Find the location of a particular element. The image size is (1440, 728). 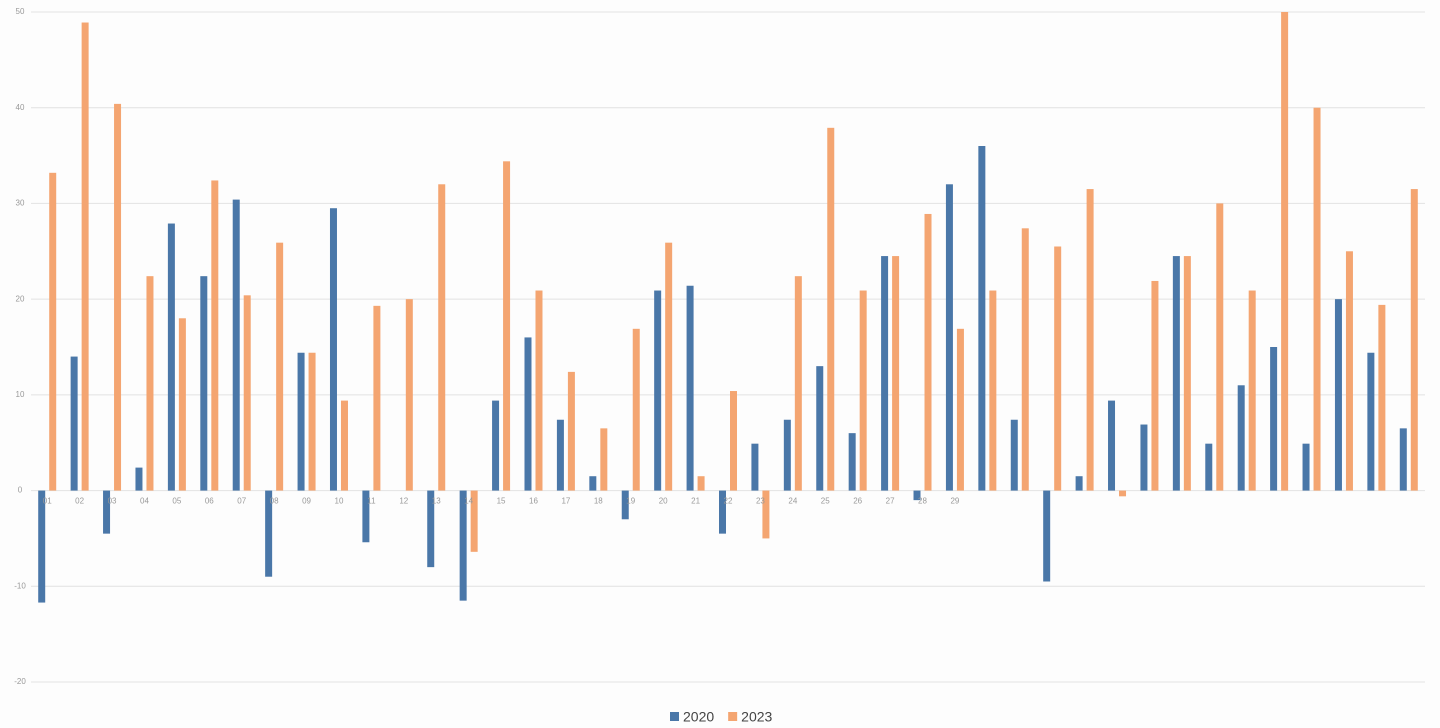

y-tick-label: 50 is located at coordinates (20, 11).